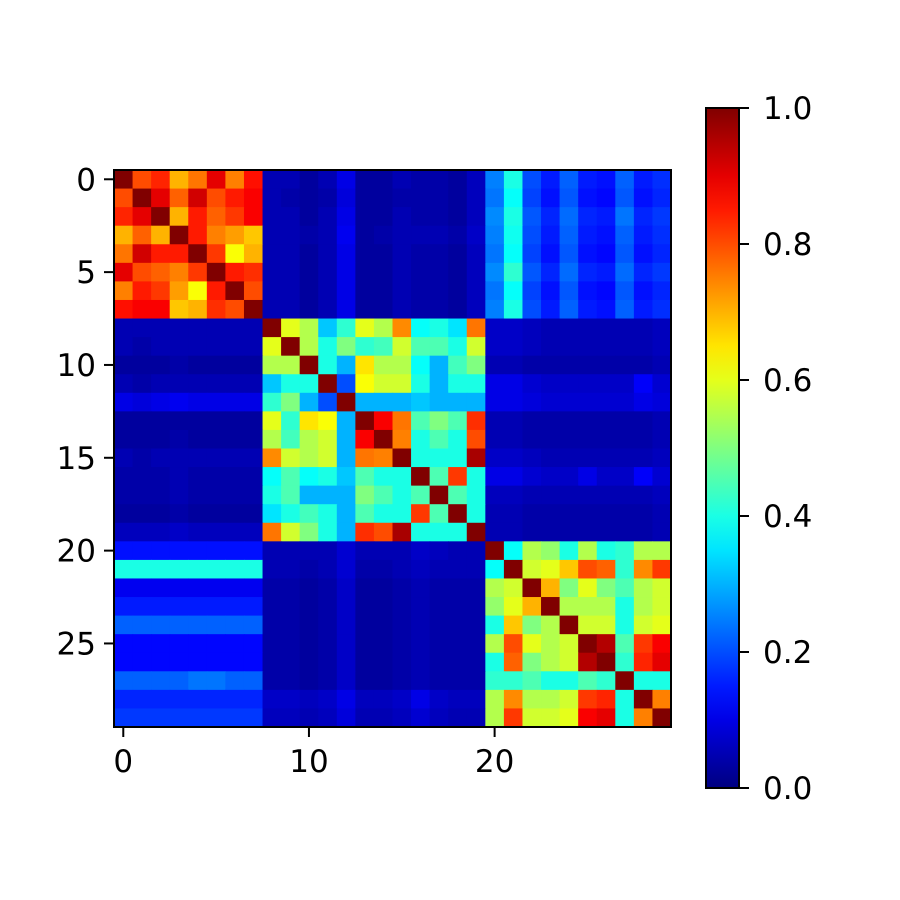 The height and width of the screenshot is (900, 900). What do you see at coordinates (76, 644) in the screenshot?
I see `y-tick-label: 25` at bounding box center [76, 644].